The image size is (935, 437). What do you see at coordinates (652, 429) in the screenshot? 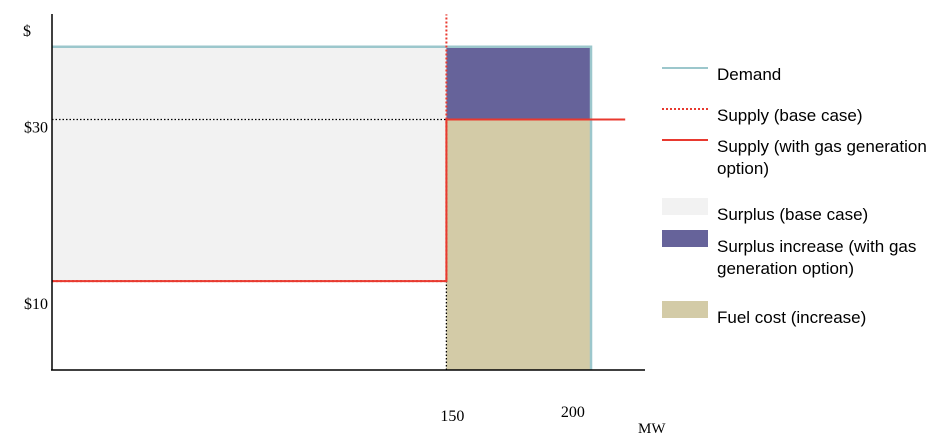
I see `x-axis-label: MW` at bounding box center [652, 429].